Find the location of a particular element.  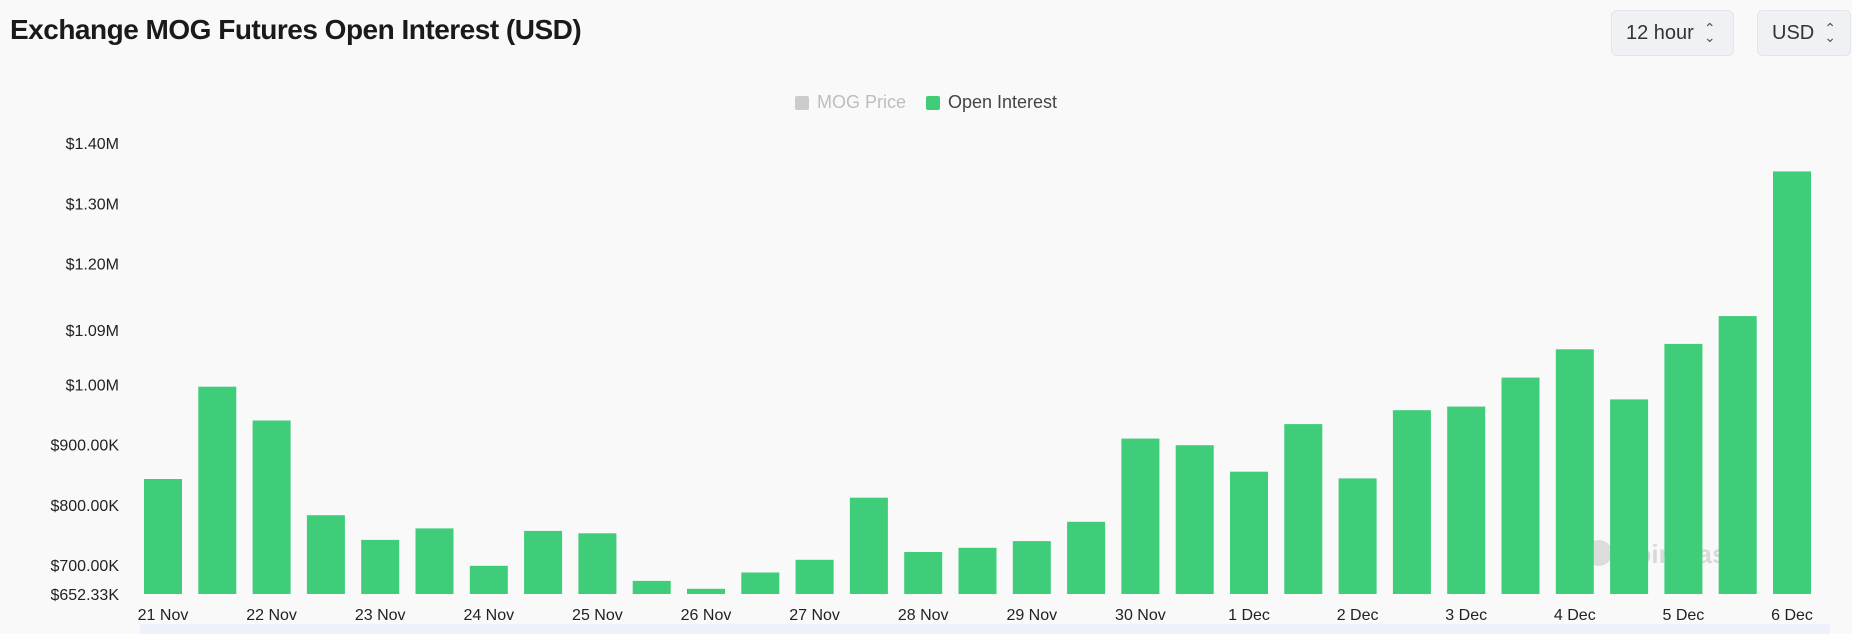

y-tick-label: $1.30M is located at coordinates (92, 204).